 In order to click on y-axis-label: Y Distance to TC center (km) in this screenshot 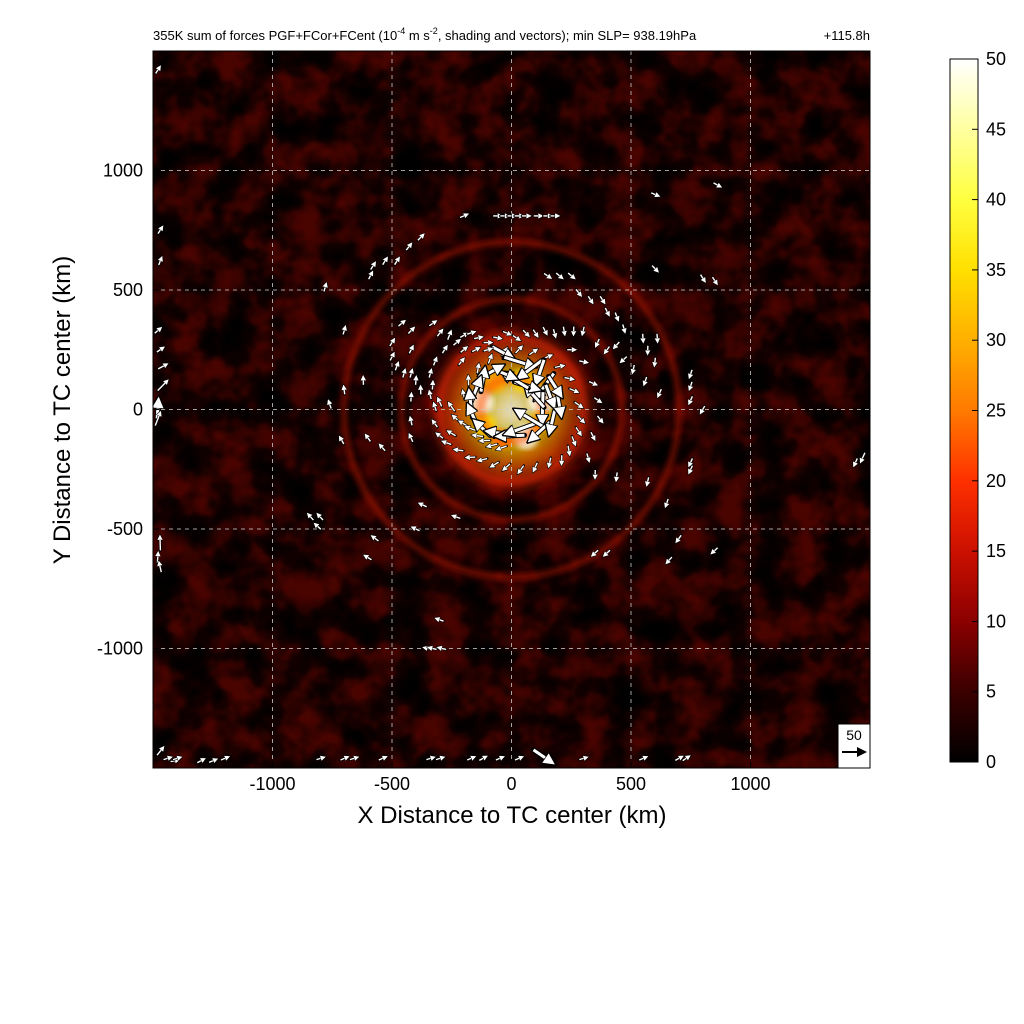, I will do `click(62, 410)`.